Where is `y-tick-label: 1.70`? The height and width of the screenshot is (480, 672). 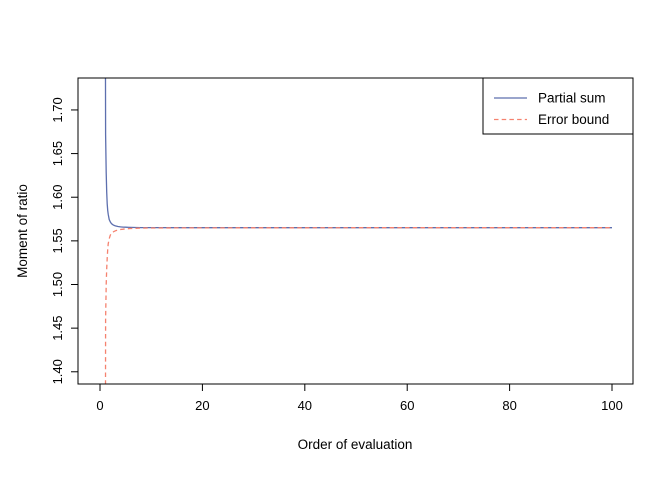
y-tick-label: 1.70 is located at coordinates (57, 109).